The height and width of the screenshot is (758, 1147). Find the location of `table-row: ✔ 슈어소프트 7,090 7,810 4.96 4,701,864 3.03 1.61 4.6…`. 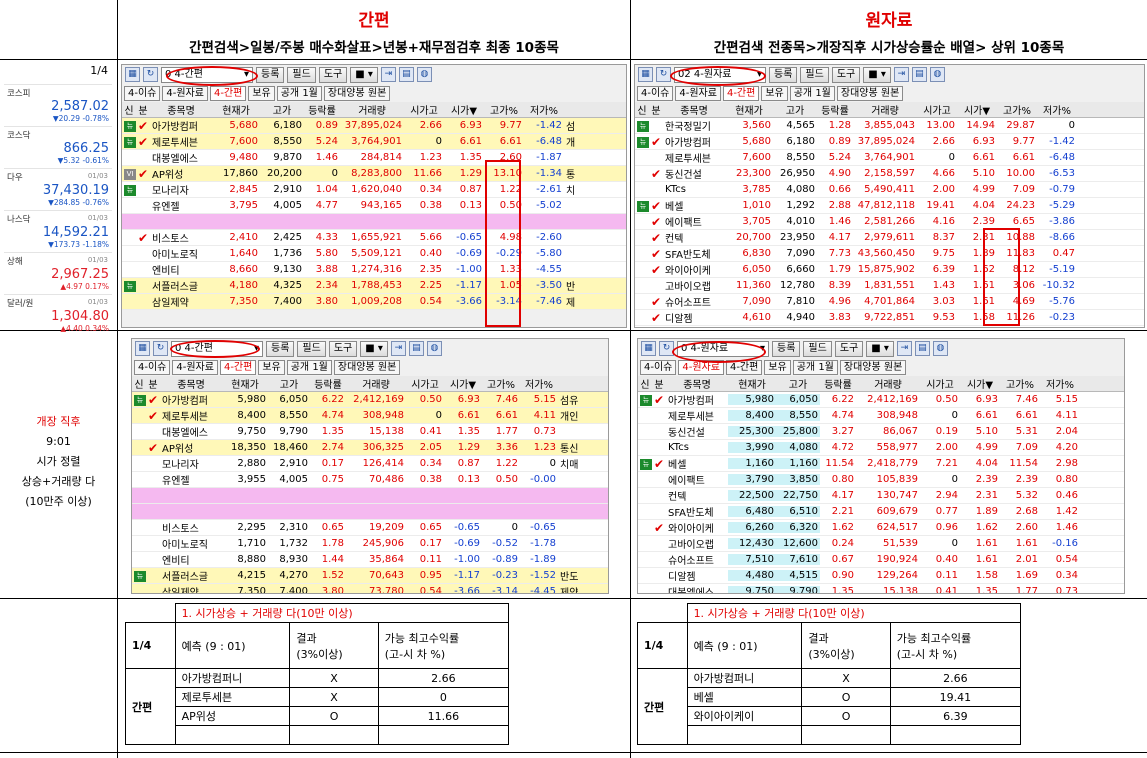

table-row: ✔ 슈어소프트 7,090 7,810 4.96 4,701,864 3.03 1.61 4.6… is located at coordinates (889, 302).